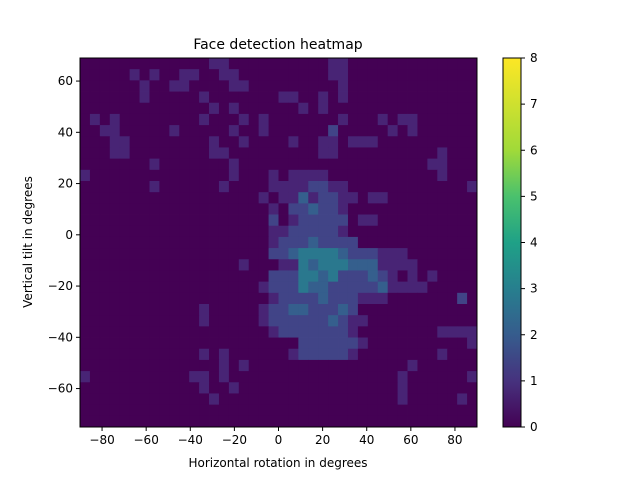 The width and height of the screenshot is (640, 480). What do you see at coordinates (512, 242) in the screenshot?
I see `colorbar` at bounding box center [512, 242].